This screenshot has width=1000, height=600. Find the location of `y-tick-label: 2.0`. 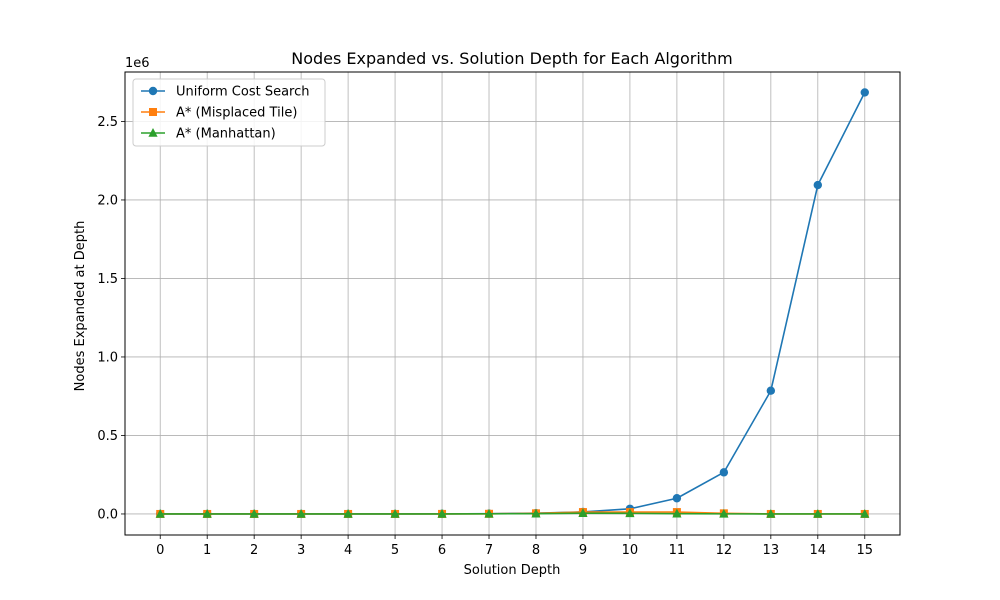

y-tick-label: 2.0 is located at coordinates (107, 200).